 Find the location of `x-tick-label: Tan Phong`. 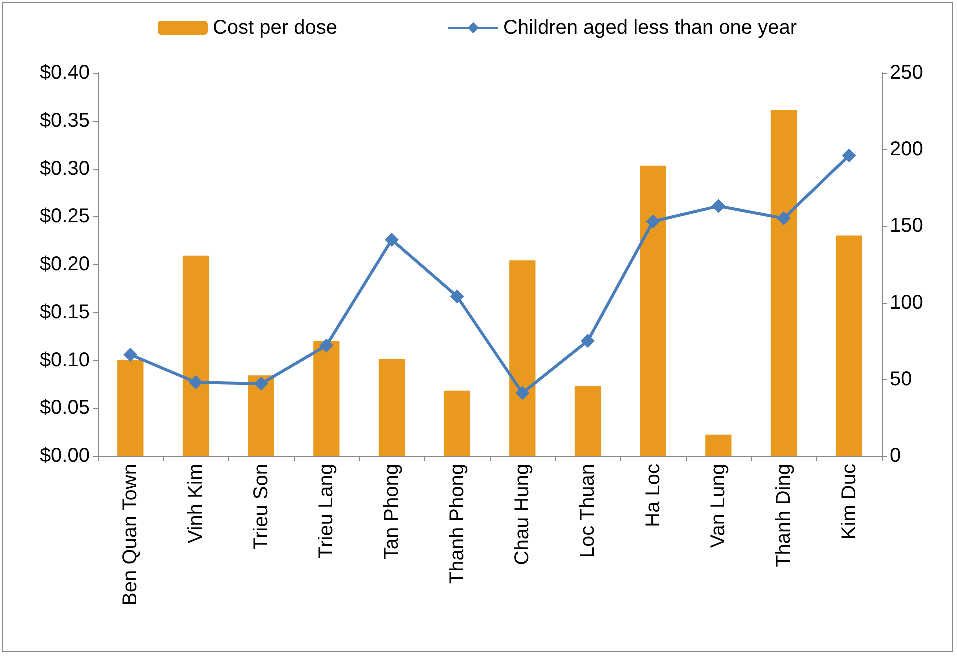

x-tick-label: Tan Phong is located at coordinates (392, 512).